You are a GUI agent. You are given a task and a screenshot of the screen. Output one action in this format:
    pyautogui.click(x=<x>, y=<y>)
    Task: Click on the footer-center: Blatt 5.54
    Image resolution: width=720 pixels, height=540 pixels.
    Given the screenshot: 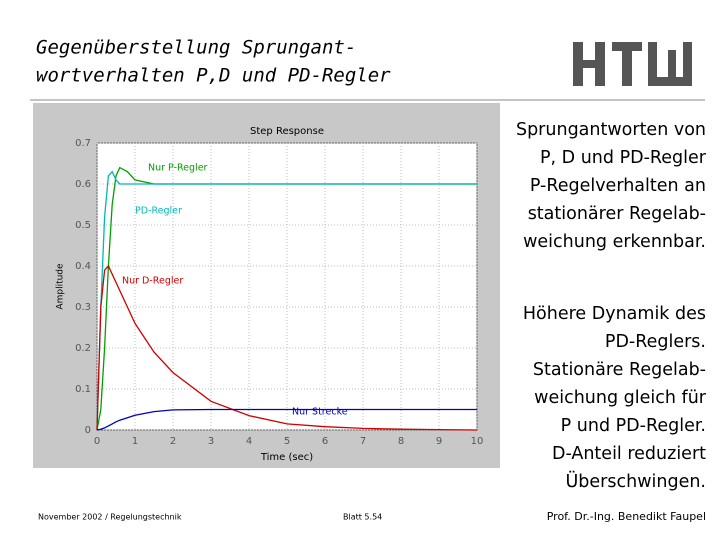 What is the action you would take?
    pyautogui.click(x=362, y=517)
    